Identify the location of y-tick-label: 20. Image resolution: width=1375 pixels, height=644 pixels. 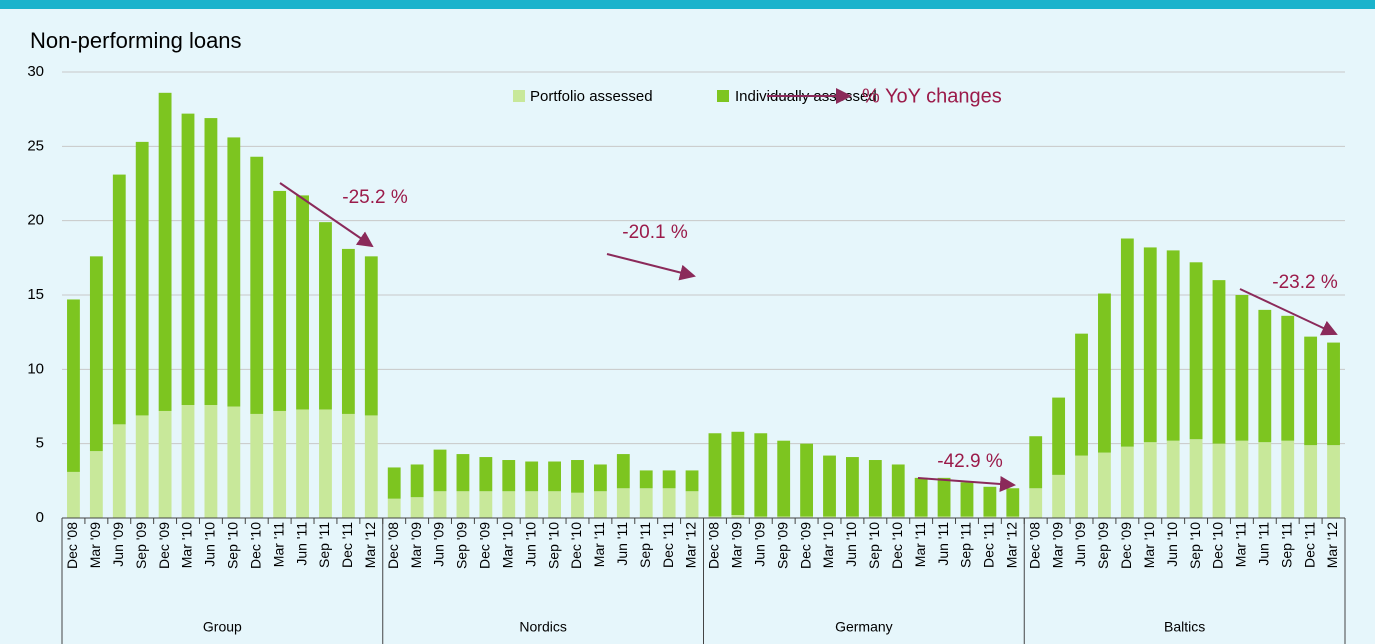
(35, 220).